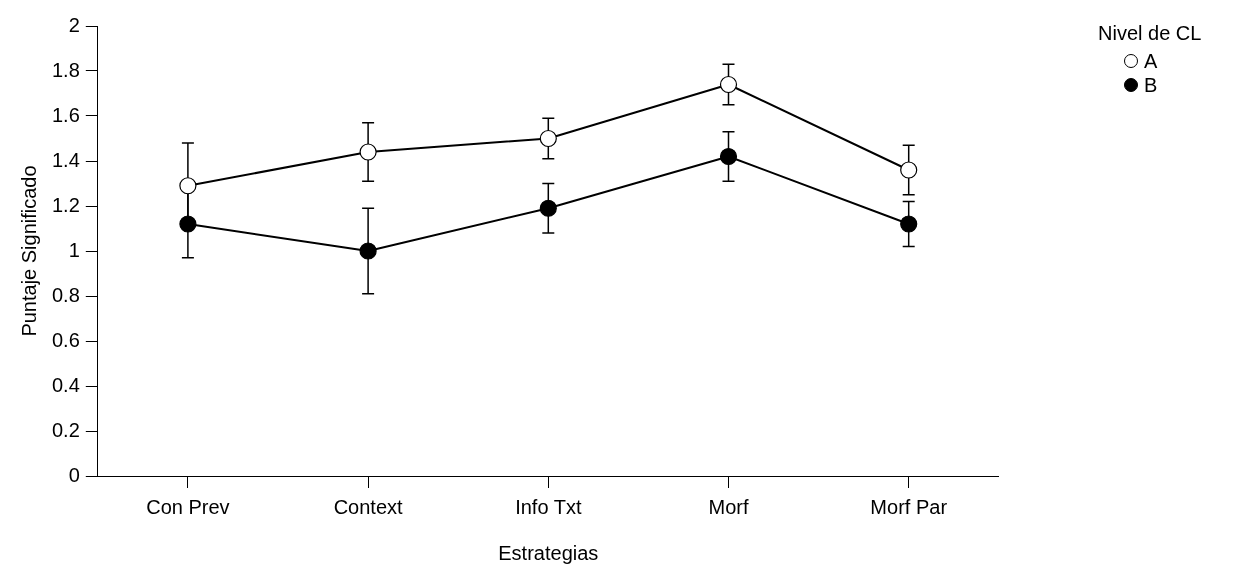  I want to click on x-axis-title: Estrategias, so click(548, 552).